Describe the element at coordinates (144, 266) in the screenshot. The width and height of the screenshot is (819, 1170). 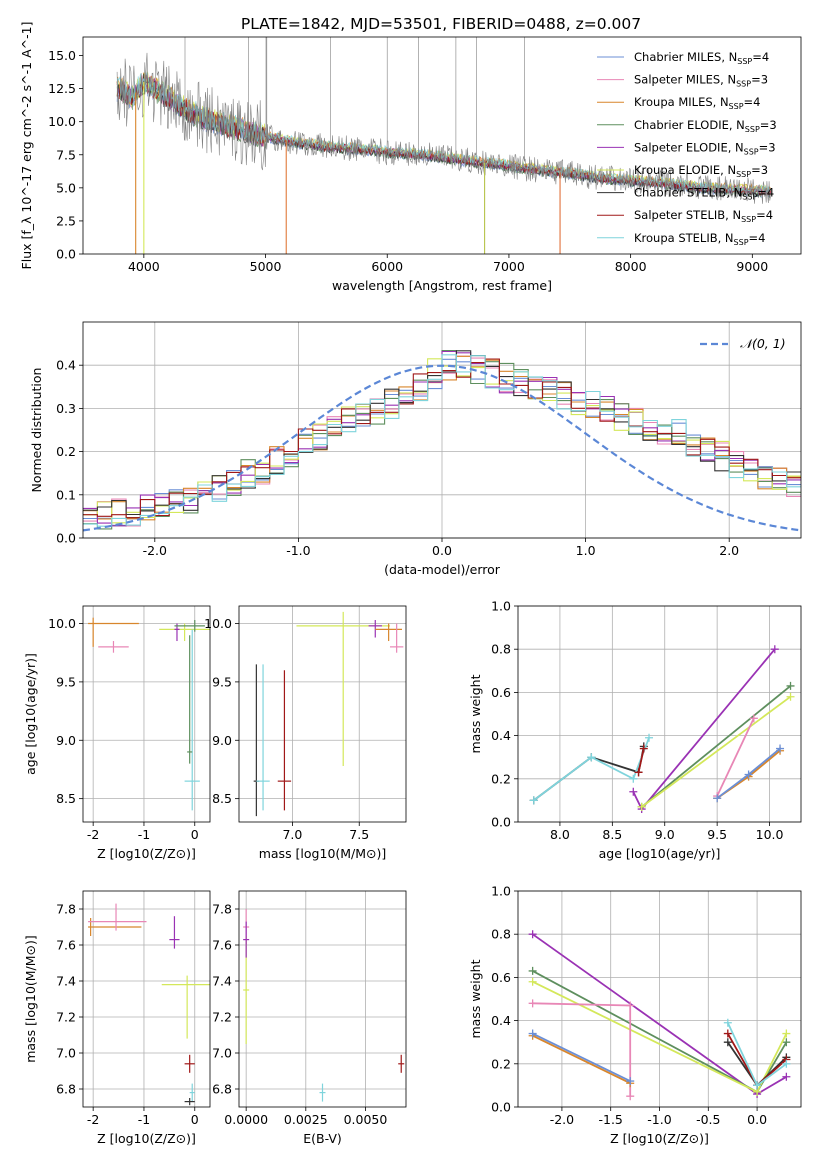
I see `x-tick-label: 4000` at that location.